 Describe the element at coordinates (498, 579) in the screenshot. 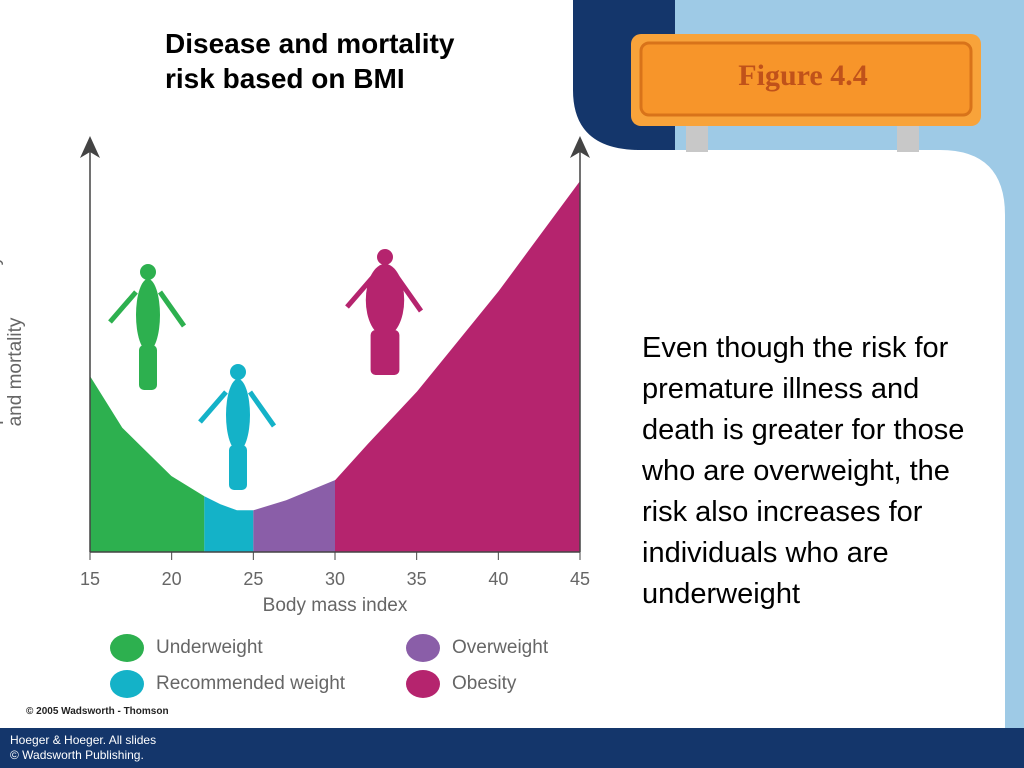

I see `x-tick-label: 40` at that location.